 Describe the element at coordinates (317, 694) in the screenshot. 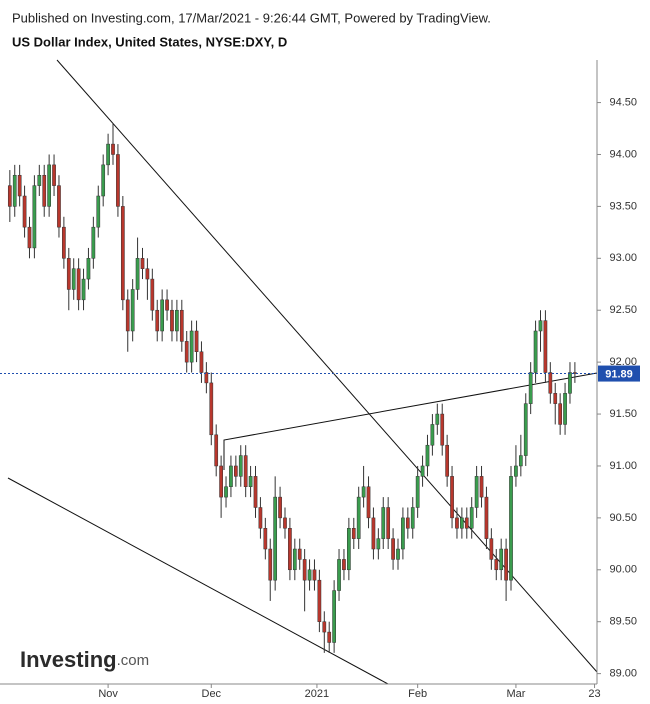

I see `x-tick-label: 2021` at that location.